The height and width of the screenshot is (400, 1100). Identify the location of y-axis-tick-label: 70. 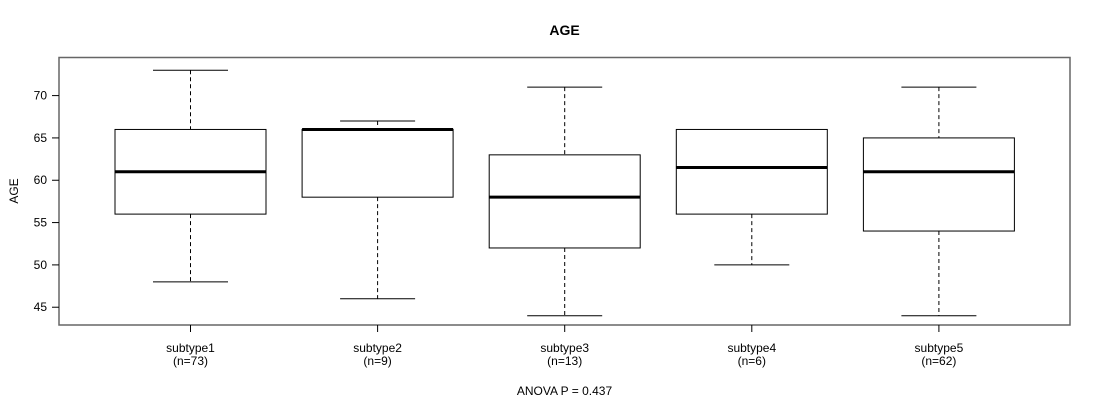
(41, 96).